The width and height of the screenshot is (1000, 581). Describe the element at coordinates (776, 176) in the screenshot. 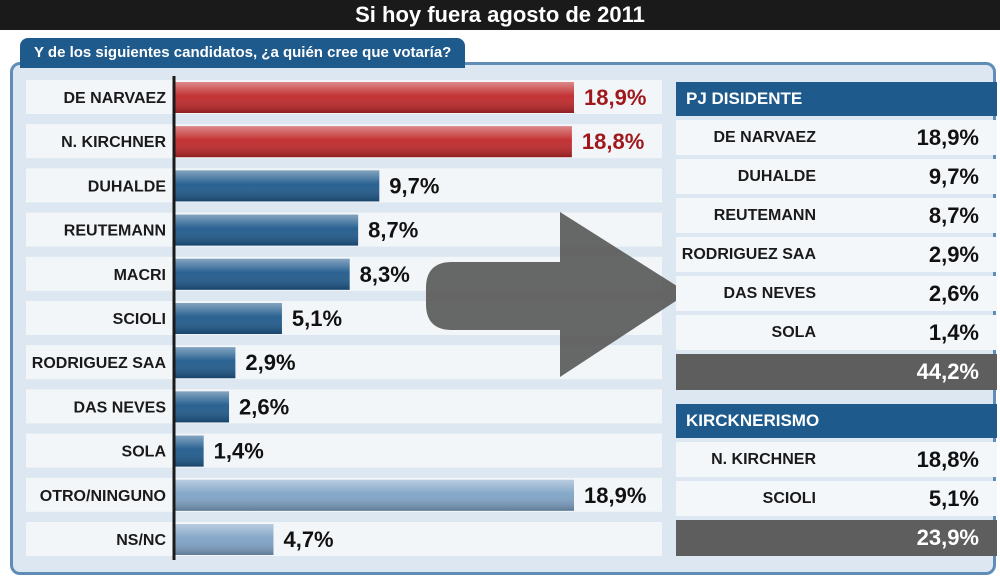

I see `group-row-name: DUHALDE` at that location.